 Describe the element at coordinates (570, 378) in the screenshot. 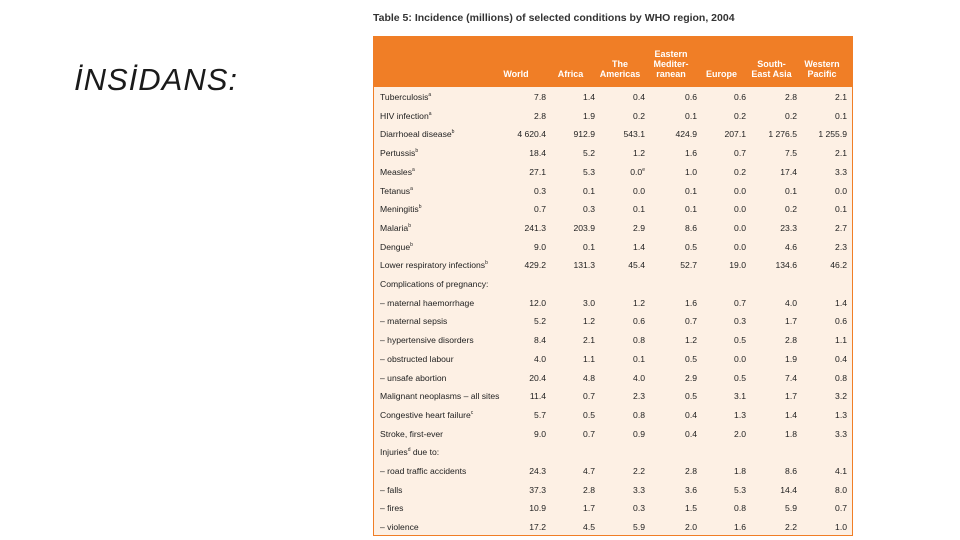

I see `table-cell: 4.8` at that location.